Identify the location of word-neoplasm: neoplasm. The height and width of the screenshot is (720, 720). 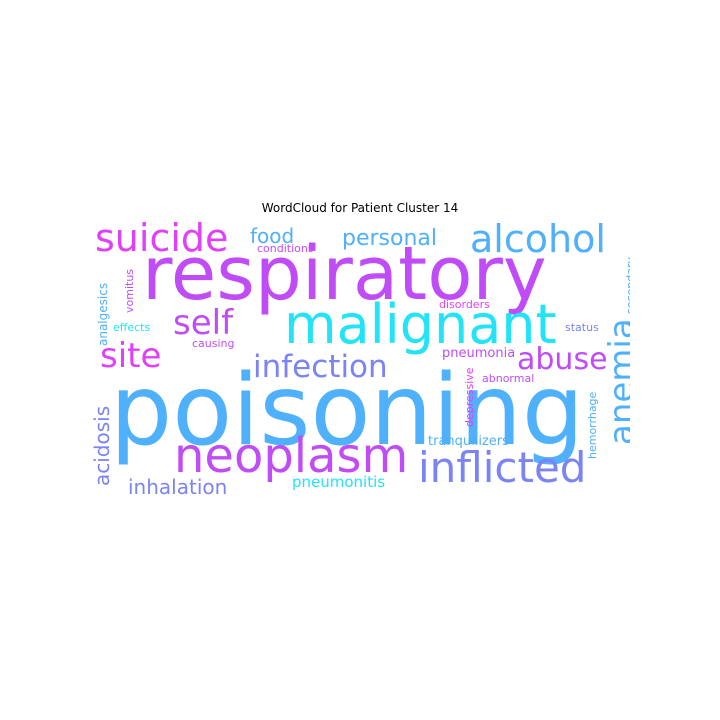
(291, 456).